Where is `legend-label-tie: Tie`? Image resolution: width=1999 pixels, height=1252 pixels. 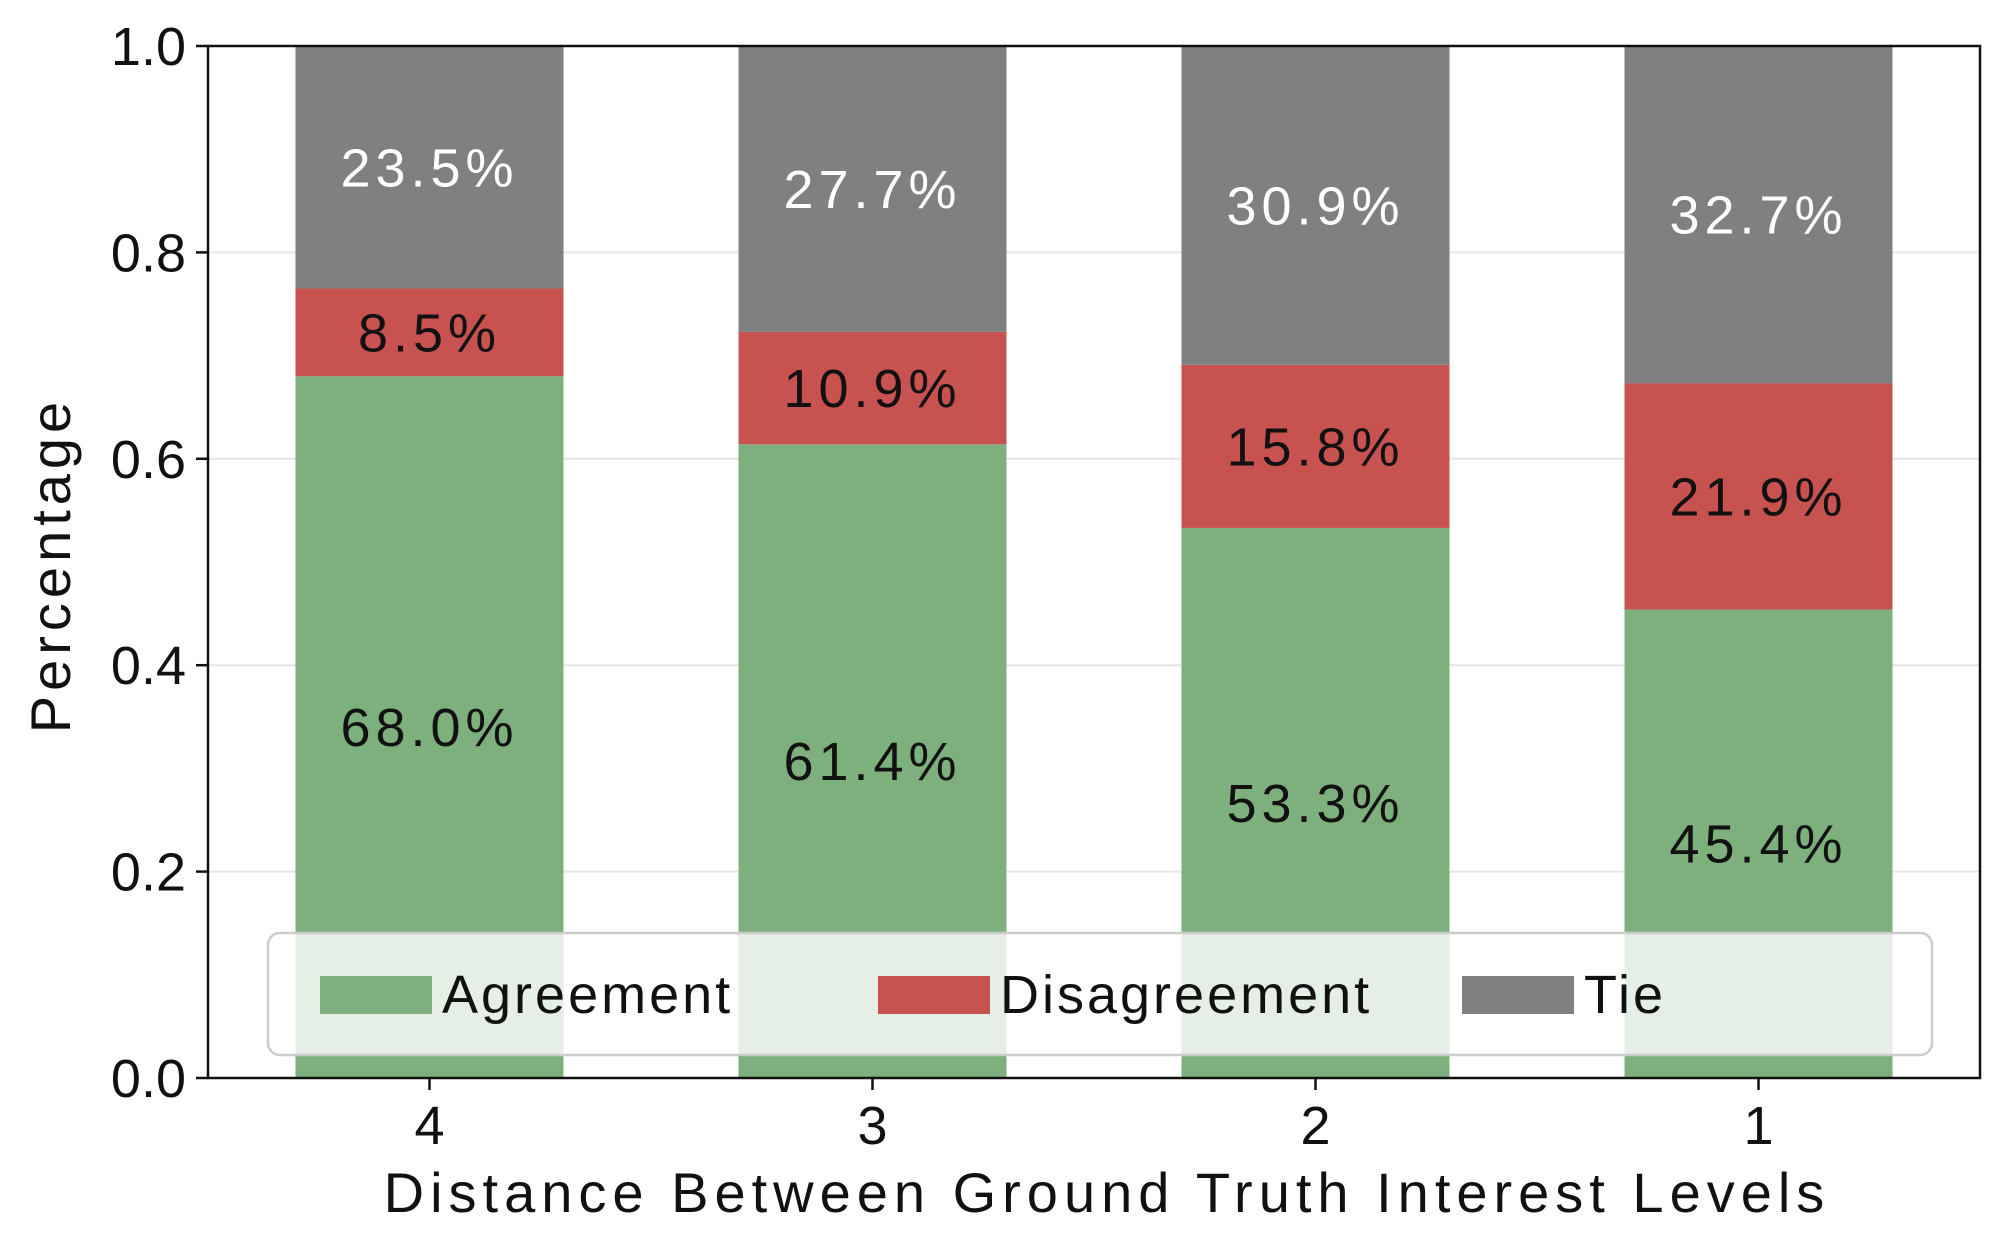 legend-label-tie: Tie is located at coordinates (1625, 995).